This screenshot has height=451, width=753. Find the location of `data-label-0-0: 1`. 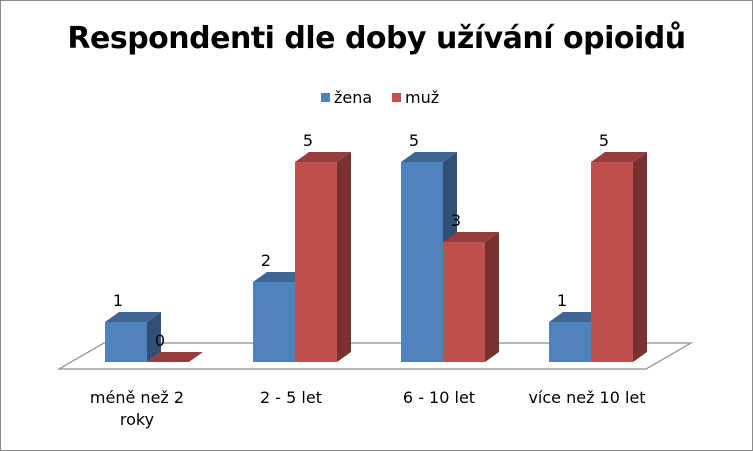

data-label-0-0: 1 is located at coordinates (118, 300).